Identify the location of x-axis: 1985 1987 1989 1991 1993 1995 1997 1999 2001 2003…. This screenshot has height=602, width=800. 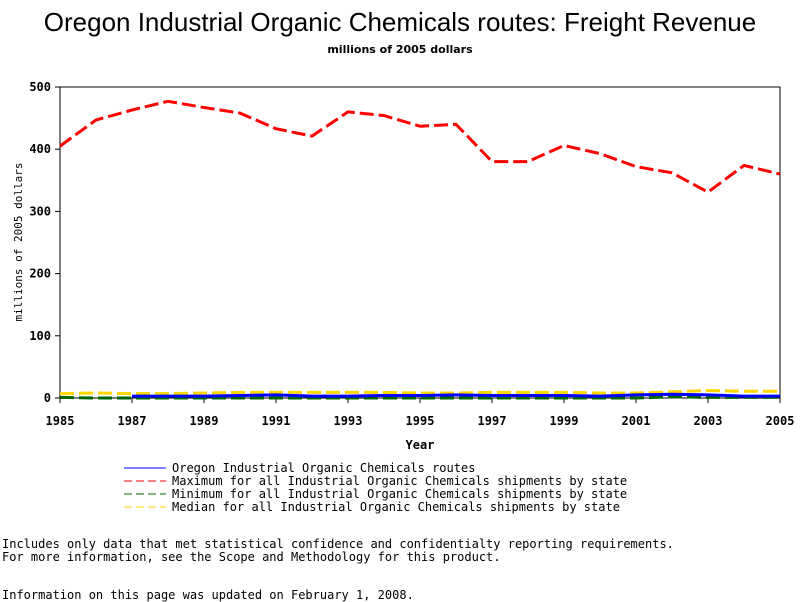
(420, 413).